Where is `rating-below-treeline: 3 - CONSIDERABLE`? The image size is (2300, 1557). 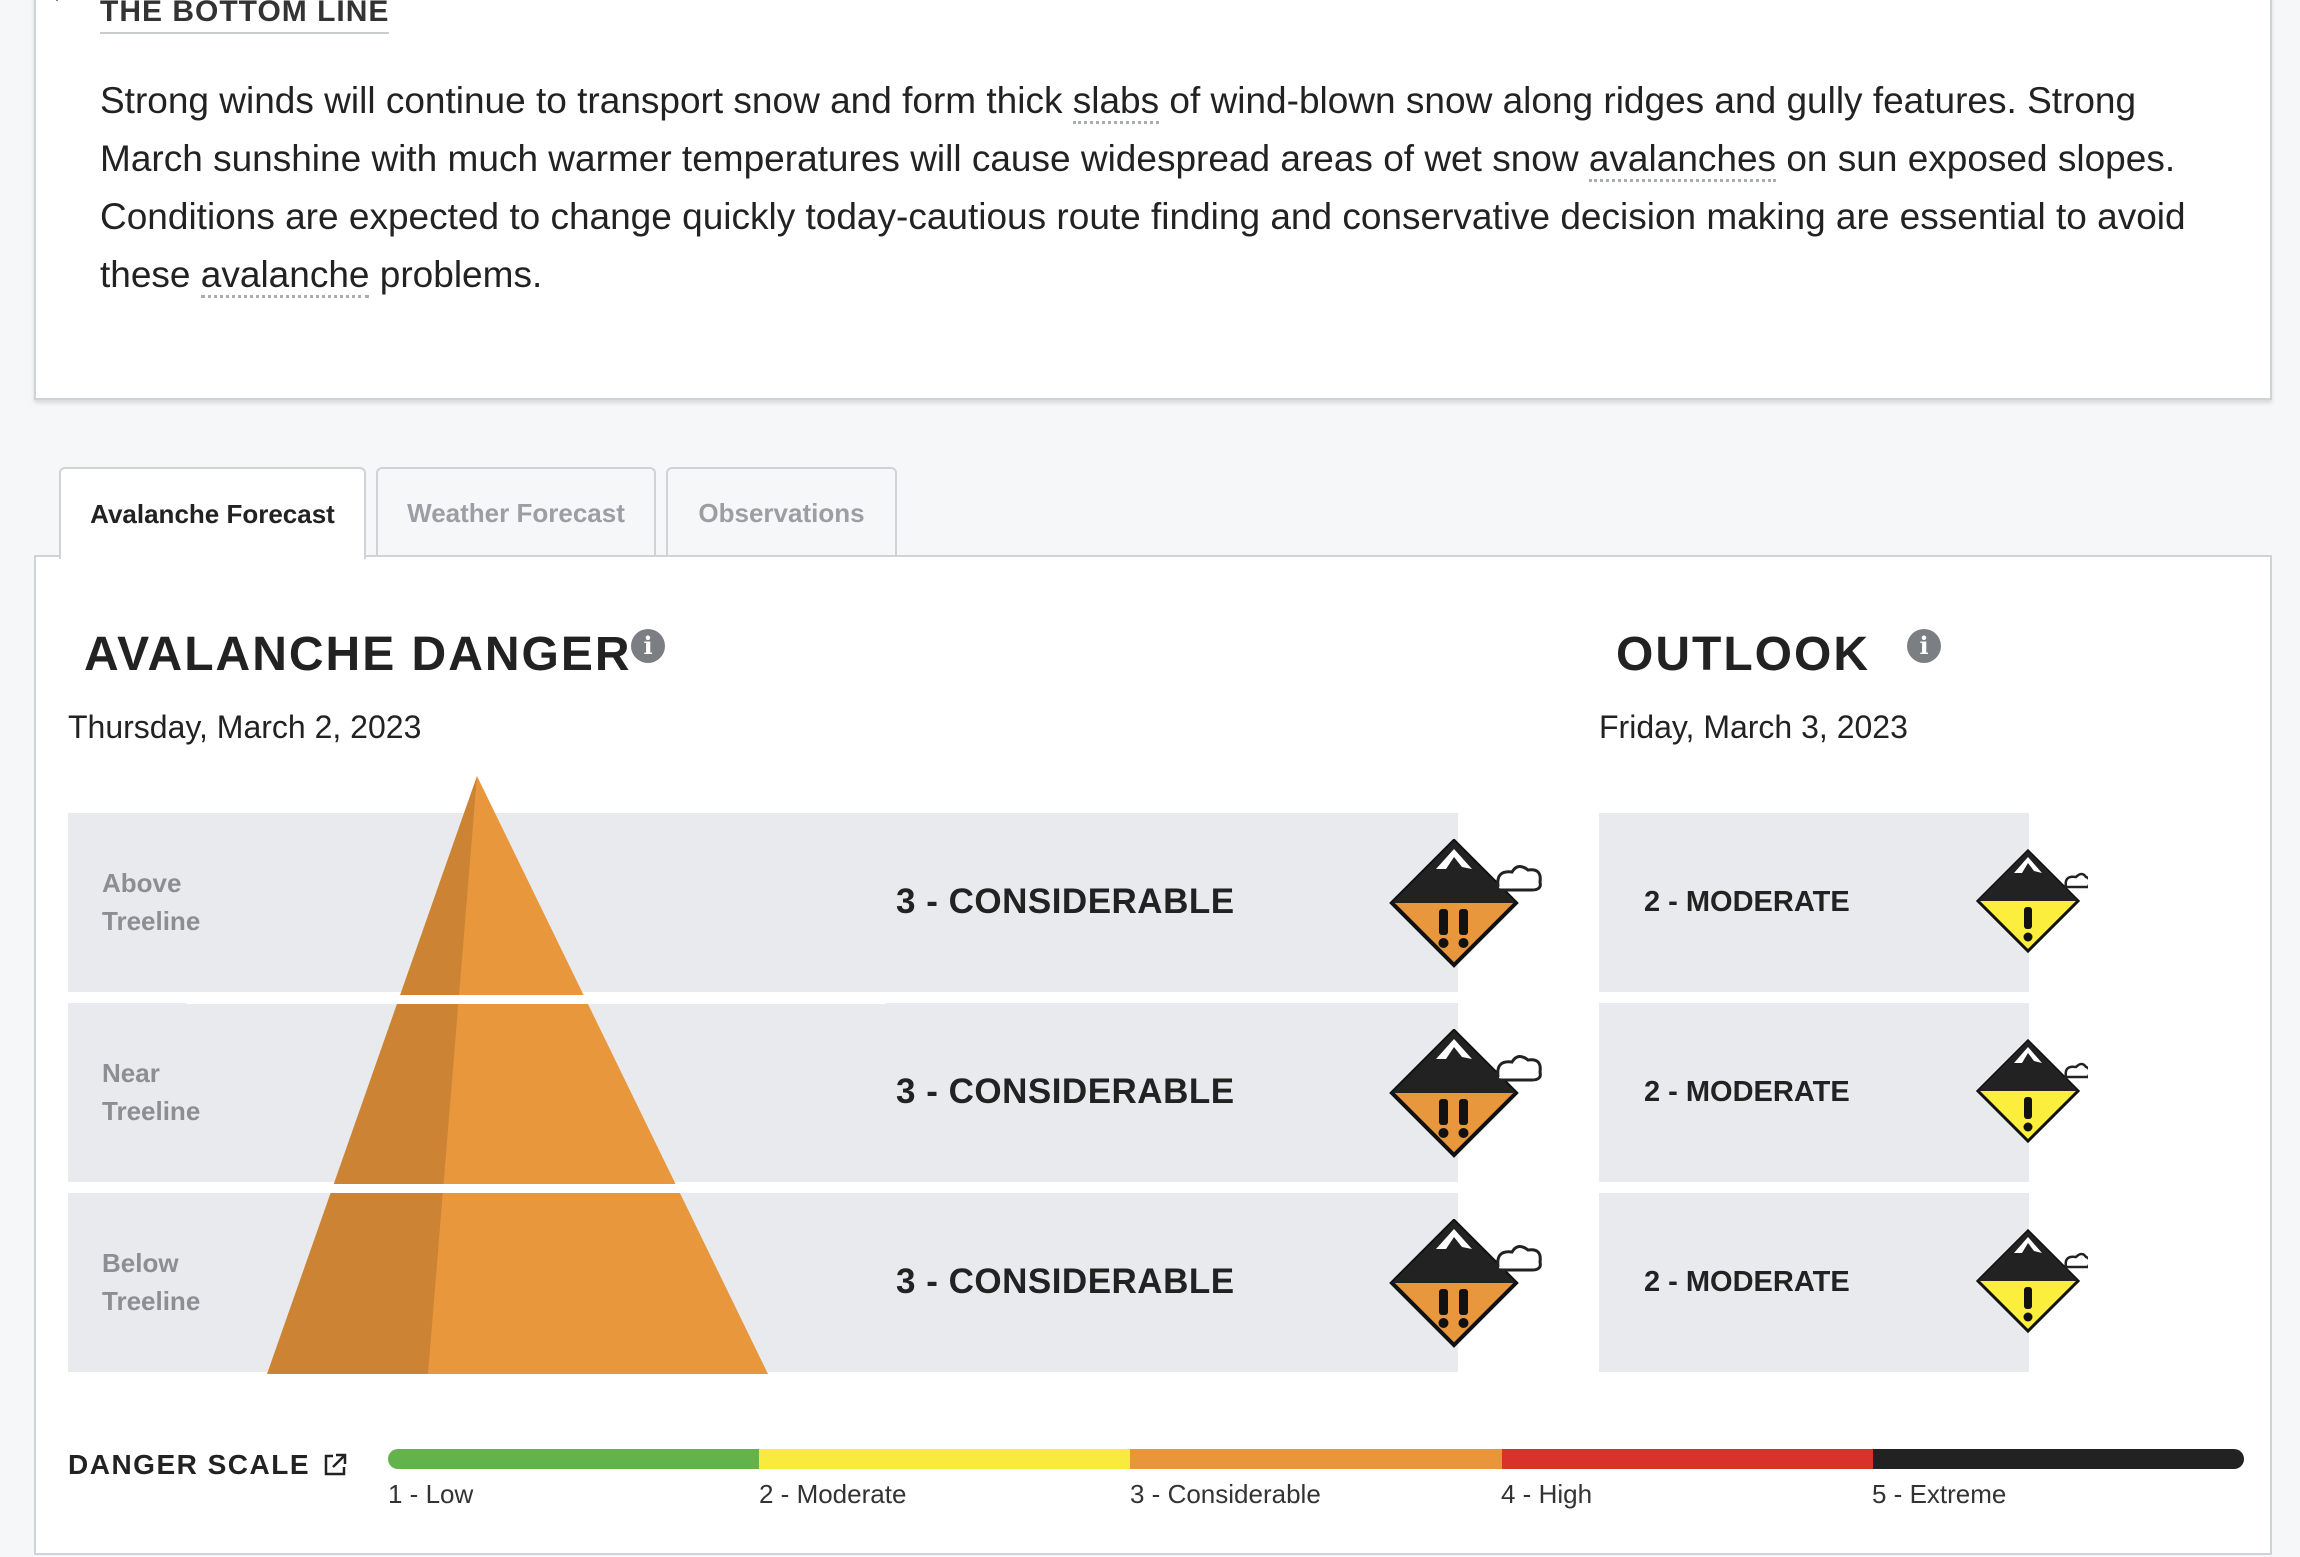
rating-below-treeline: 3 - CONSIDERABLE is located at coordinates (1065, 1281).